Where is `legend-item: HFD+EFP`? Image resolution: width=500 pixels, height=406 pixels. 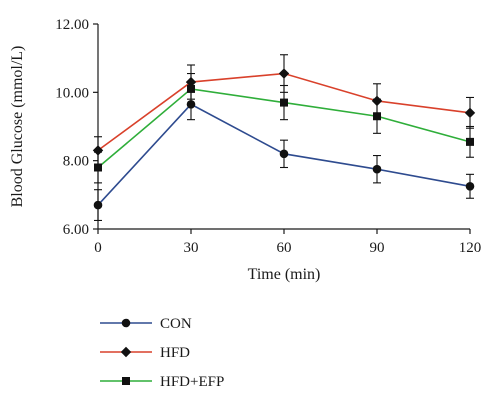
legend-item: HFD+EFP is located at coordinates (162, 382).